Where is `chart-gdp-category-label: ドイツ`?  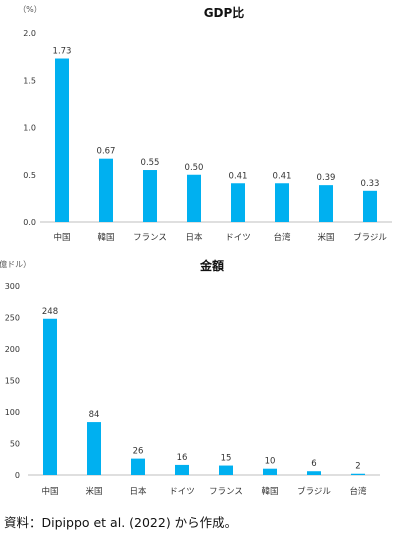 chart-gdp-category-label: ドイツ is located at coordinates (238, 238).